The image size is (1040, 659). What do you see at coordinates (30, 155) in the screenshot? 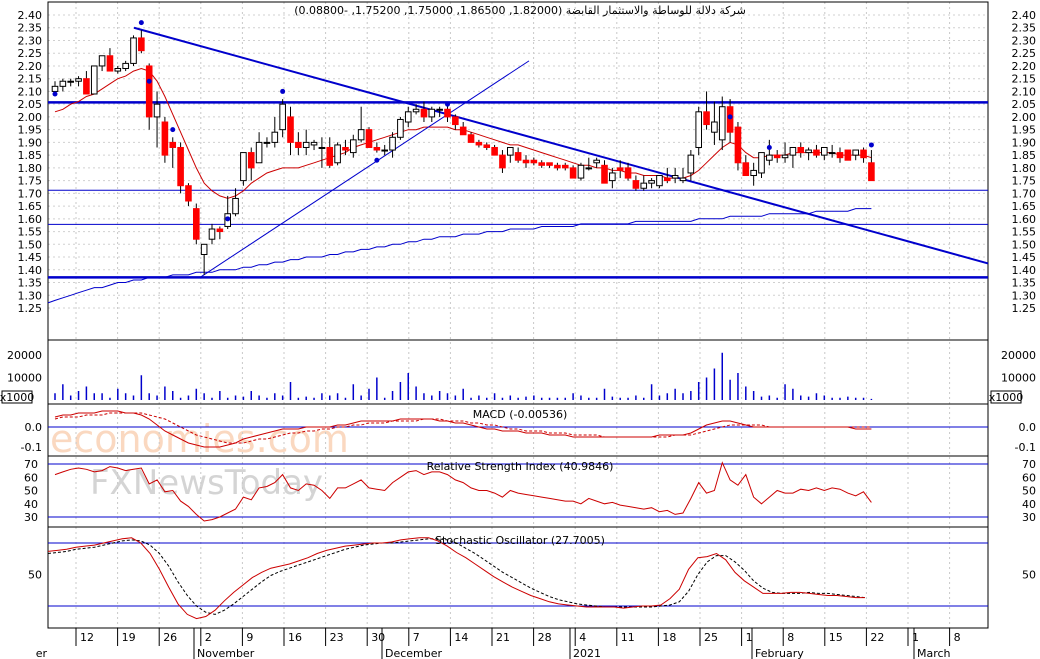
I see `price-tick-label-left: 1.85` at bounding box center [30, 155].